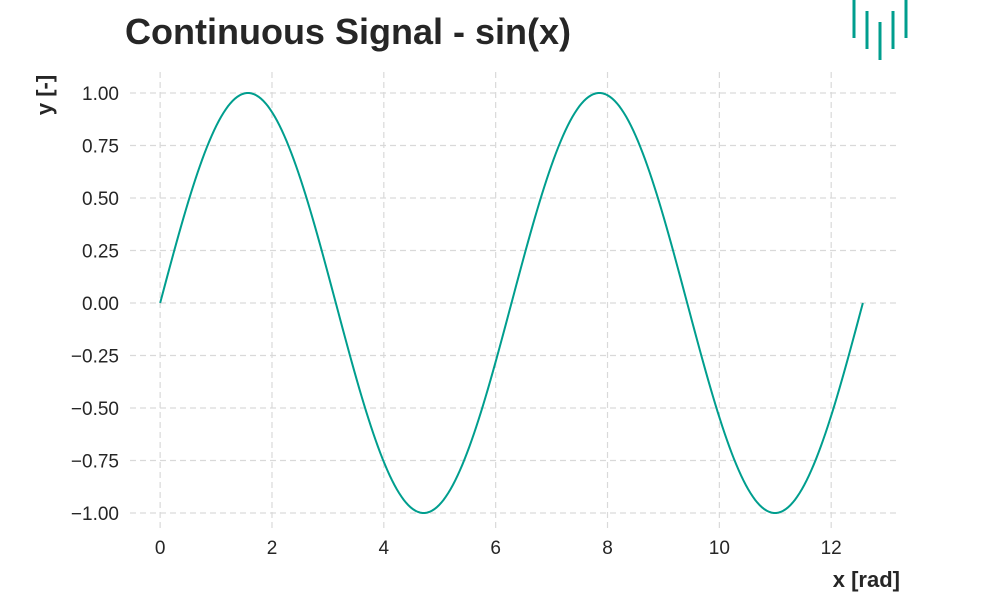 The width and height of the screenshot is (1000, 600). What do you see at coordinates (160, 548) in the screenshot?
I see `x-tick-label: 0` at bounding box center [160, 548].